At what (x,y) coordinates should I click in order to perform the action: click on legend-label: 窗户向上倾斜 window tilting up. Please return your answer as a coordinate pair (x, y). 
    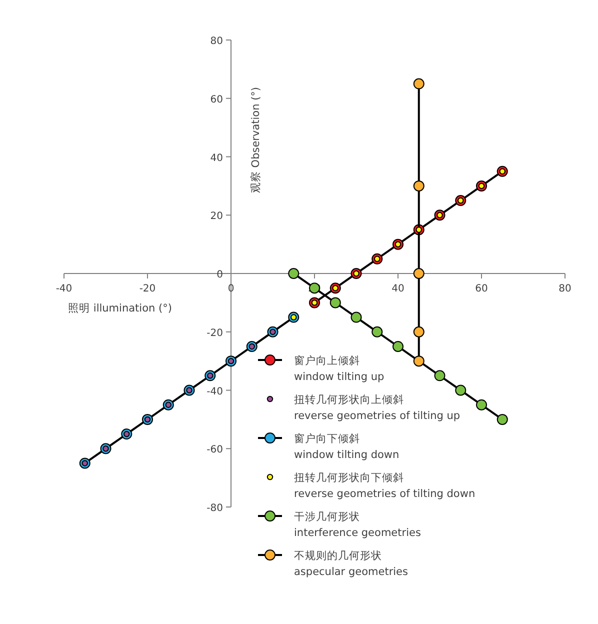
    Looking at the image, I should click on (339, 368).